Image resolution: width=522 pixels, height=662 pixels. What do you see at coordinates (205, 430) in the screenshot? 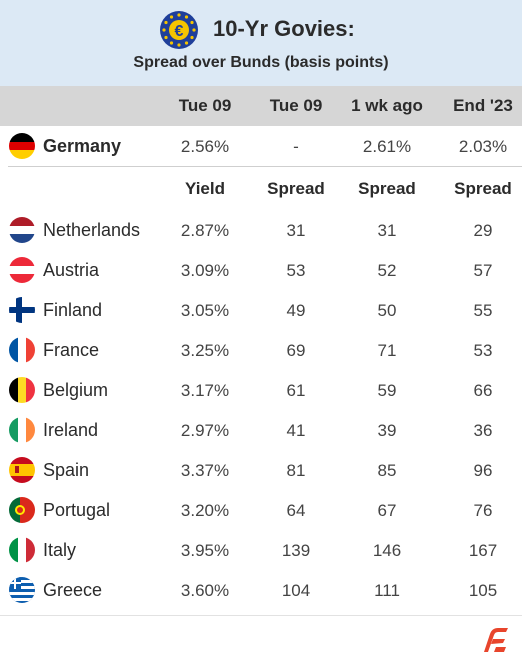
I see `yield-value: 2.97%` at bounding box center [205, 430].